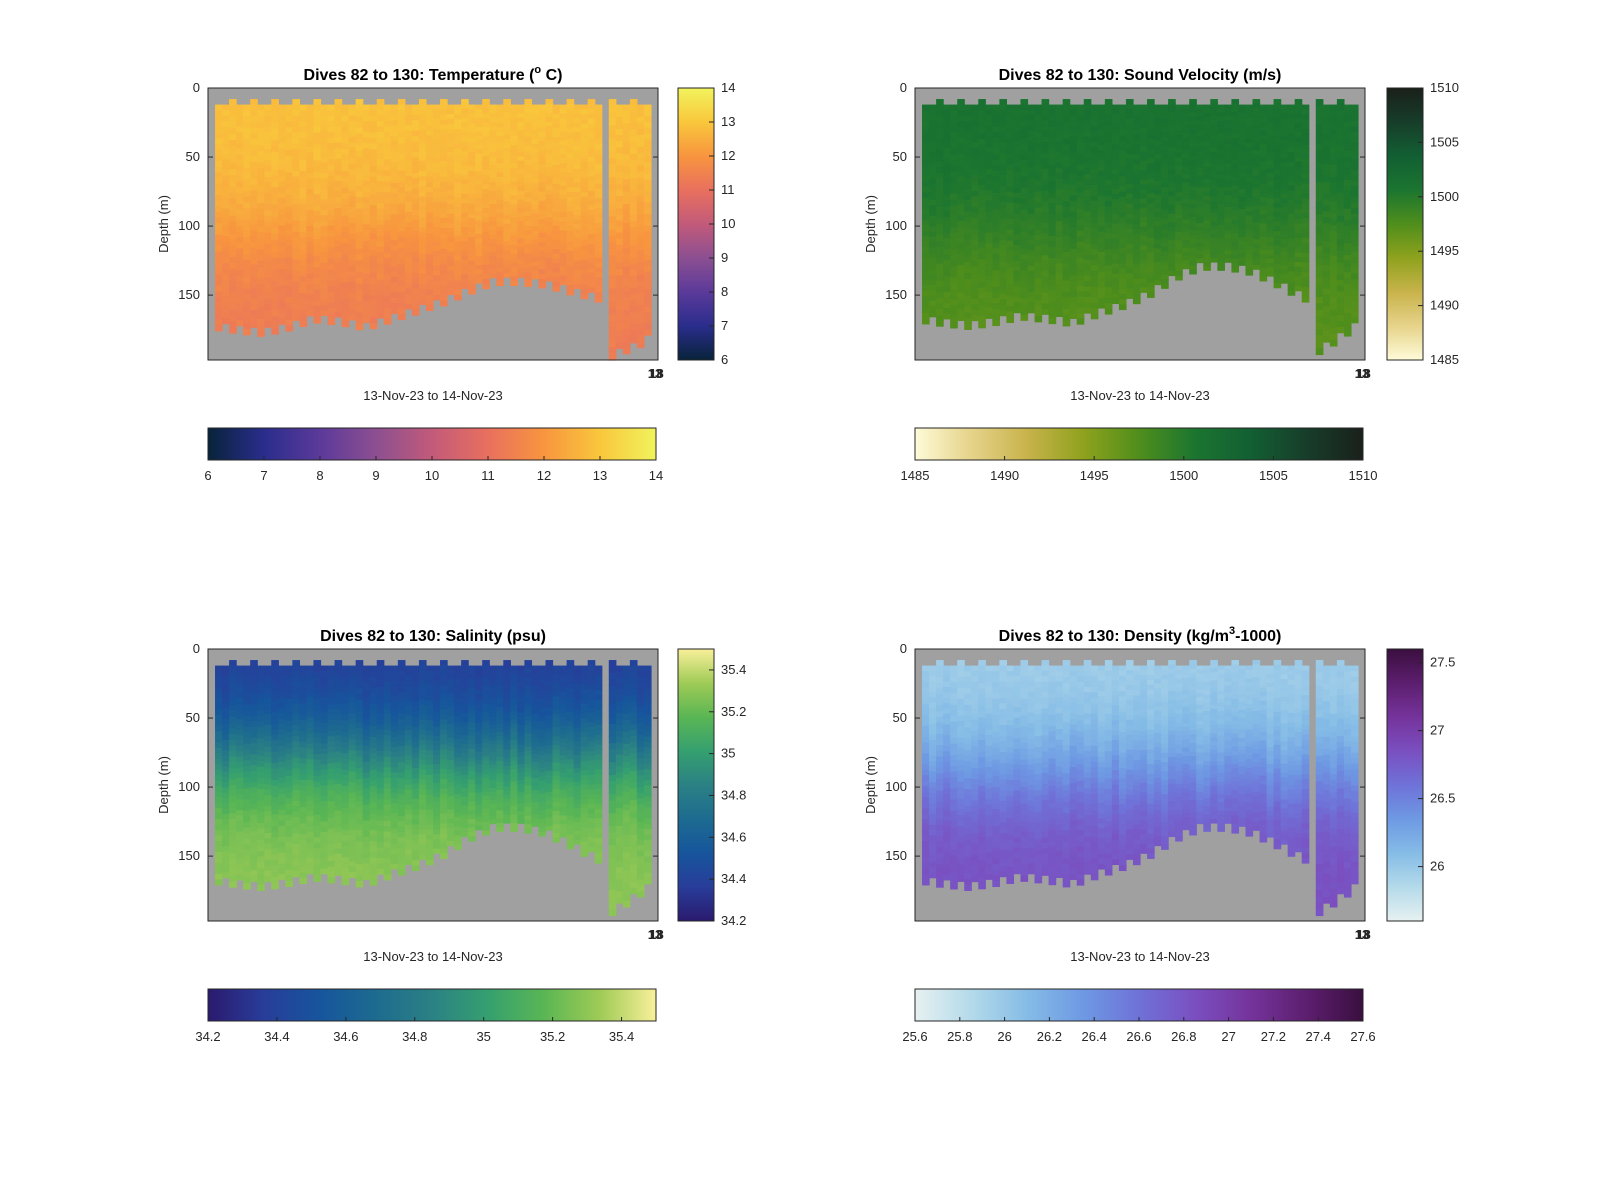 This screenshot has height=1179, width=1600. What do you see at coordinates (655, 373) in the screenshot?
I see `x-tick-label: 13` at bounding box center [655, 373].